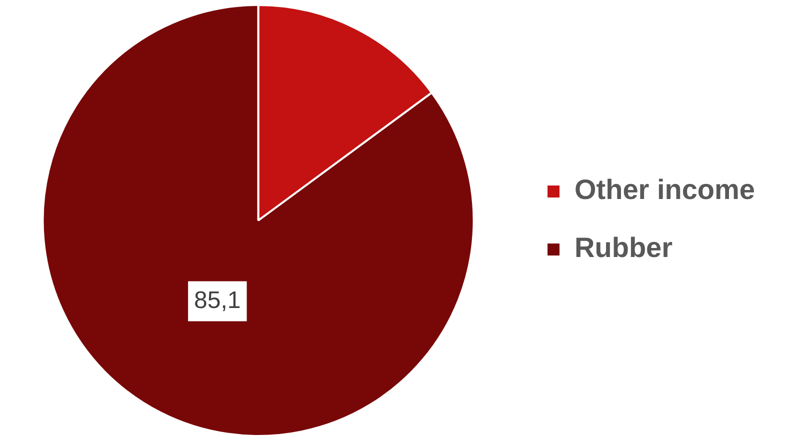  Describe the element at coordinates (623, 248) in the screenshot. I see `legend-label: Rubber` at that location.